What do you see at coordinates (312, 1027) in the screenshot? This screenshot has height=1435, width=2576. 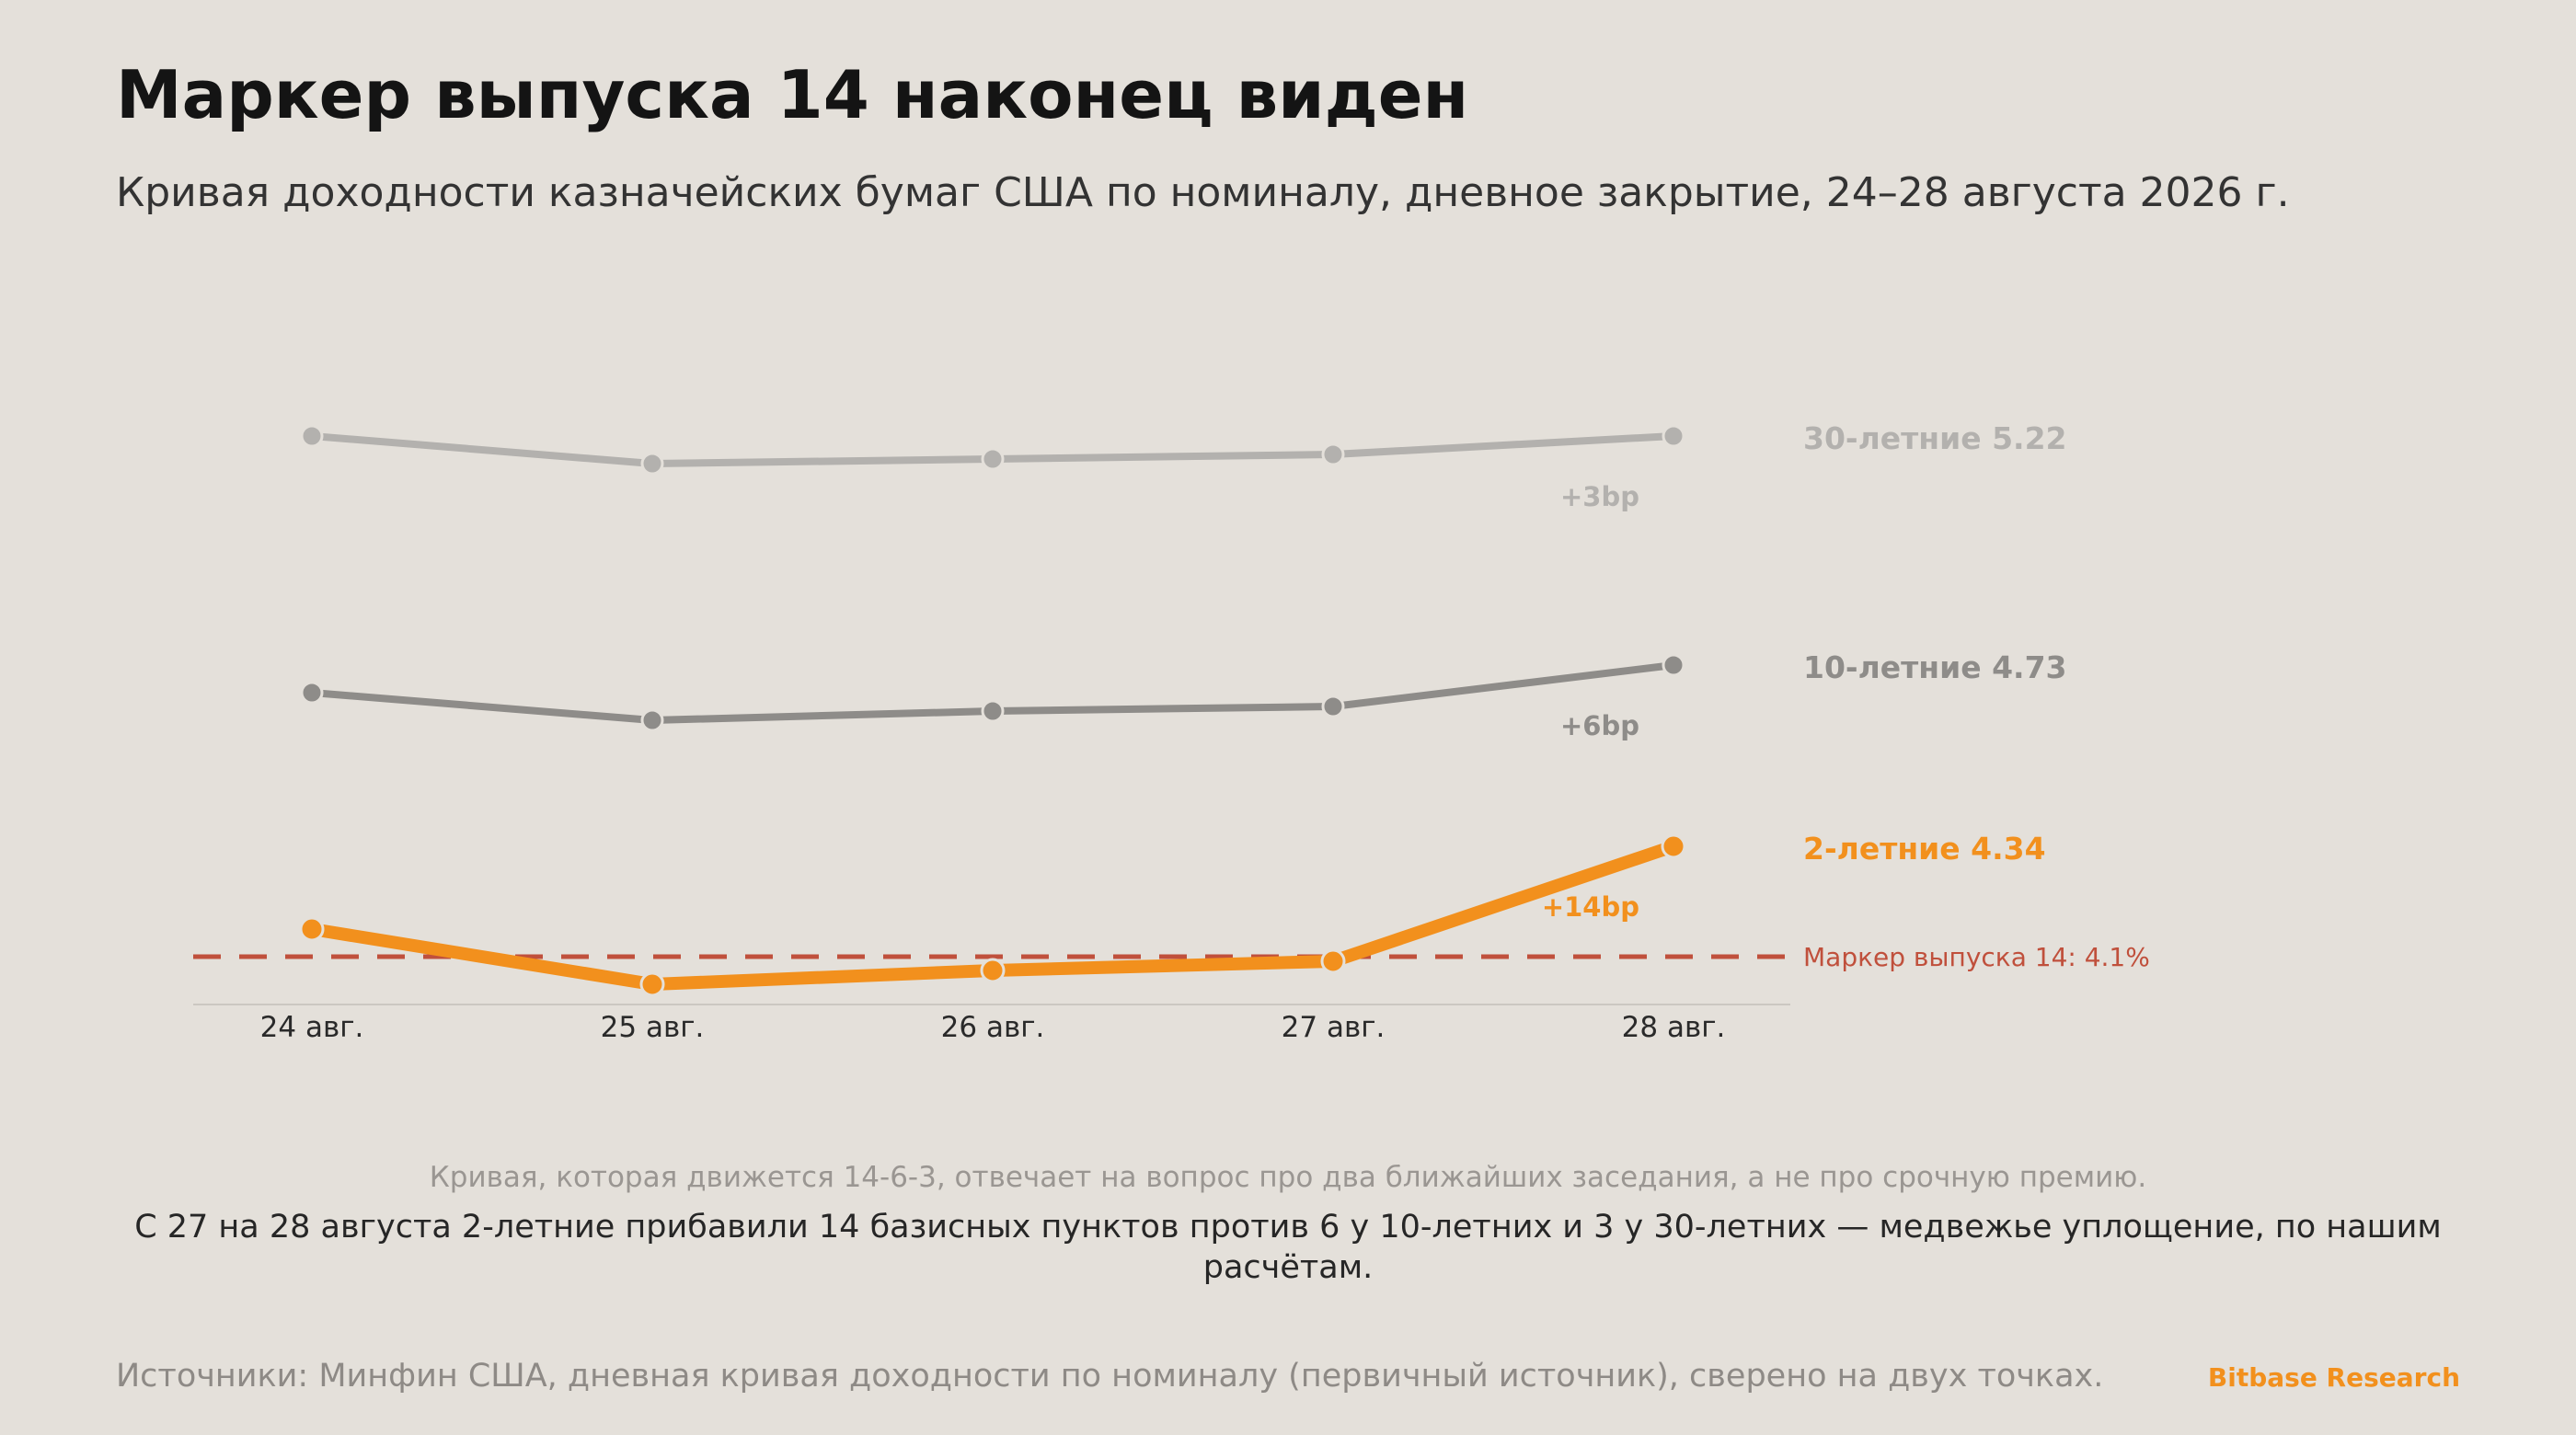 I see `x-tick-label-1: 24 авг.` at bounding box center [312, 1027].